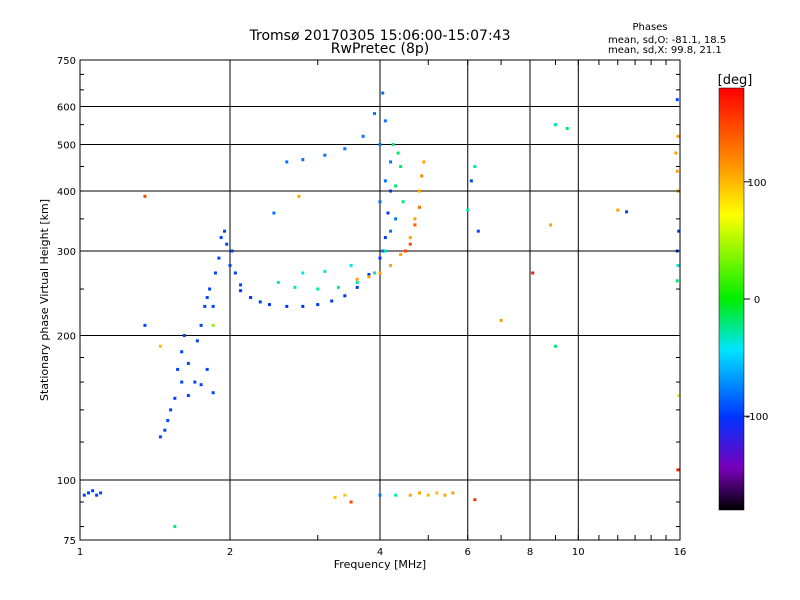  I want to click on stats-heading: Phases, so click(649, 27).